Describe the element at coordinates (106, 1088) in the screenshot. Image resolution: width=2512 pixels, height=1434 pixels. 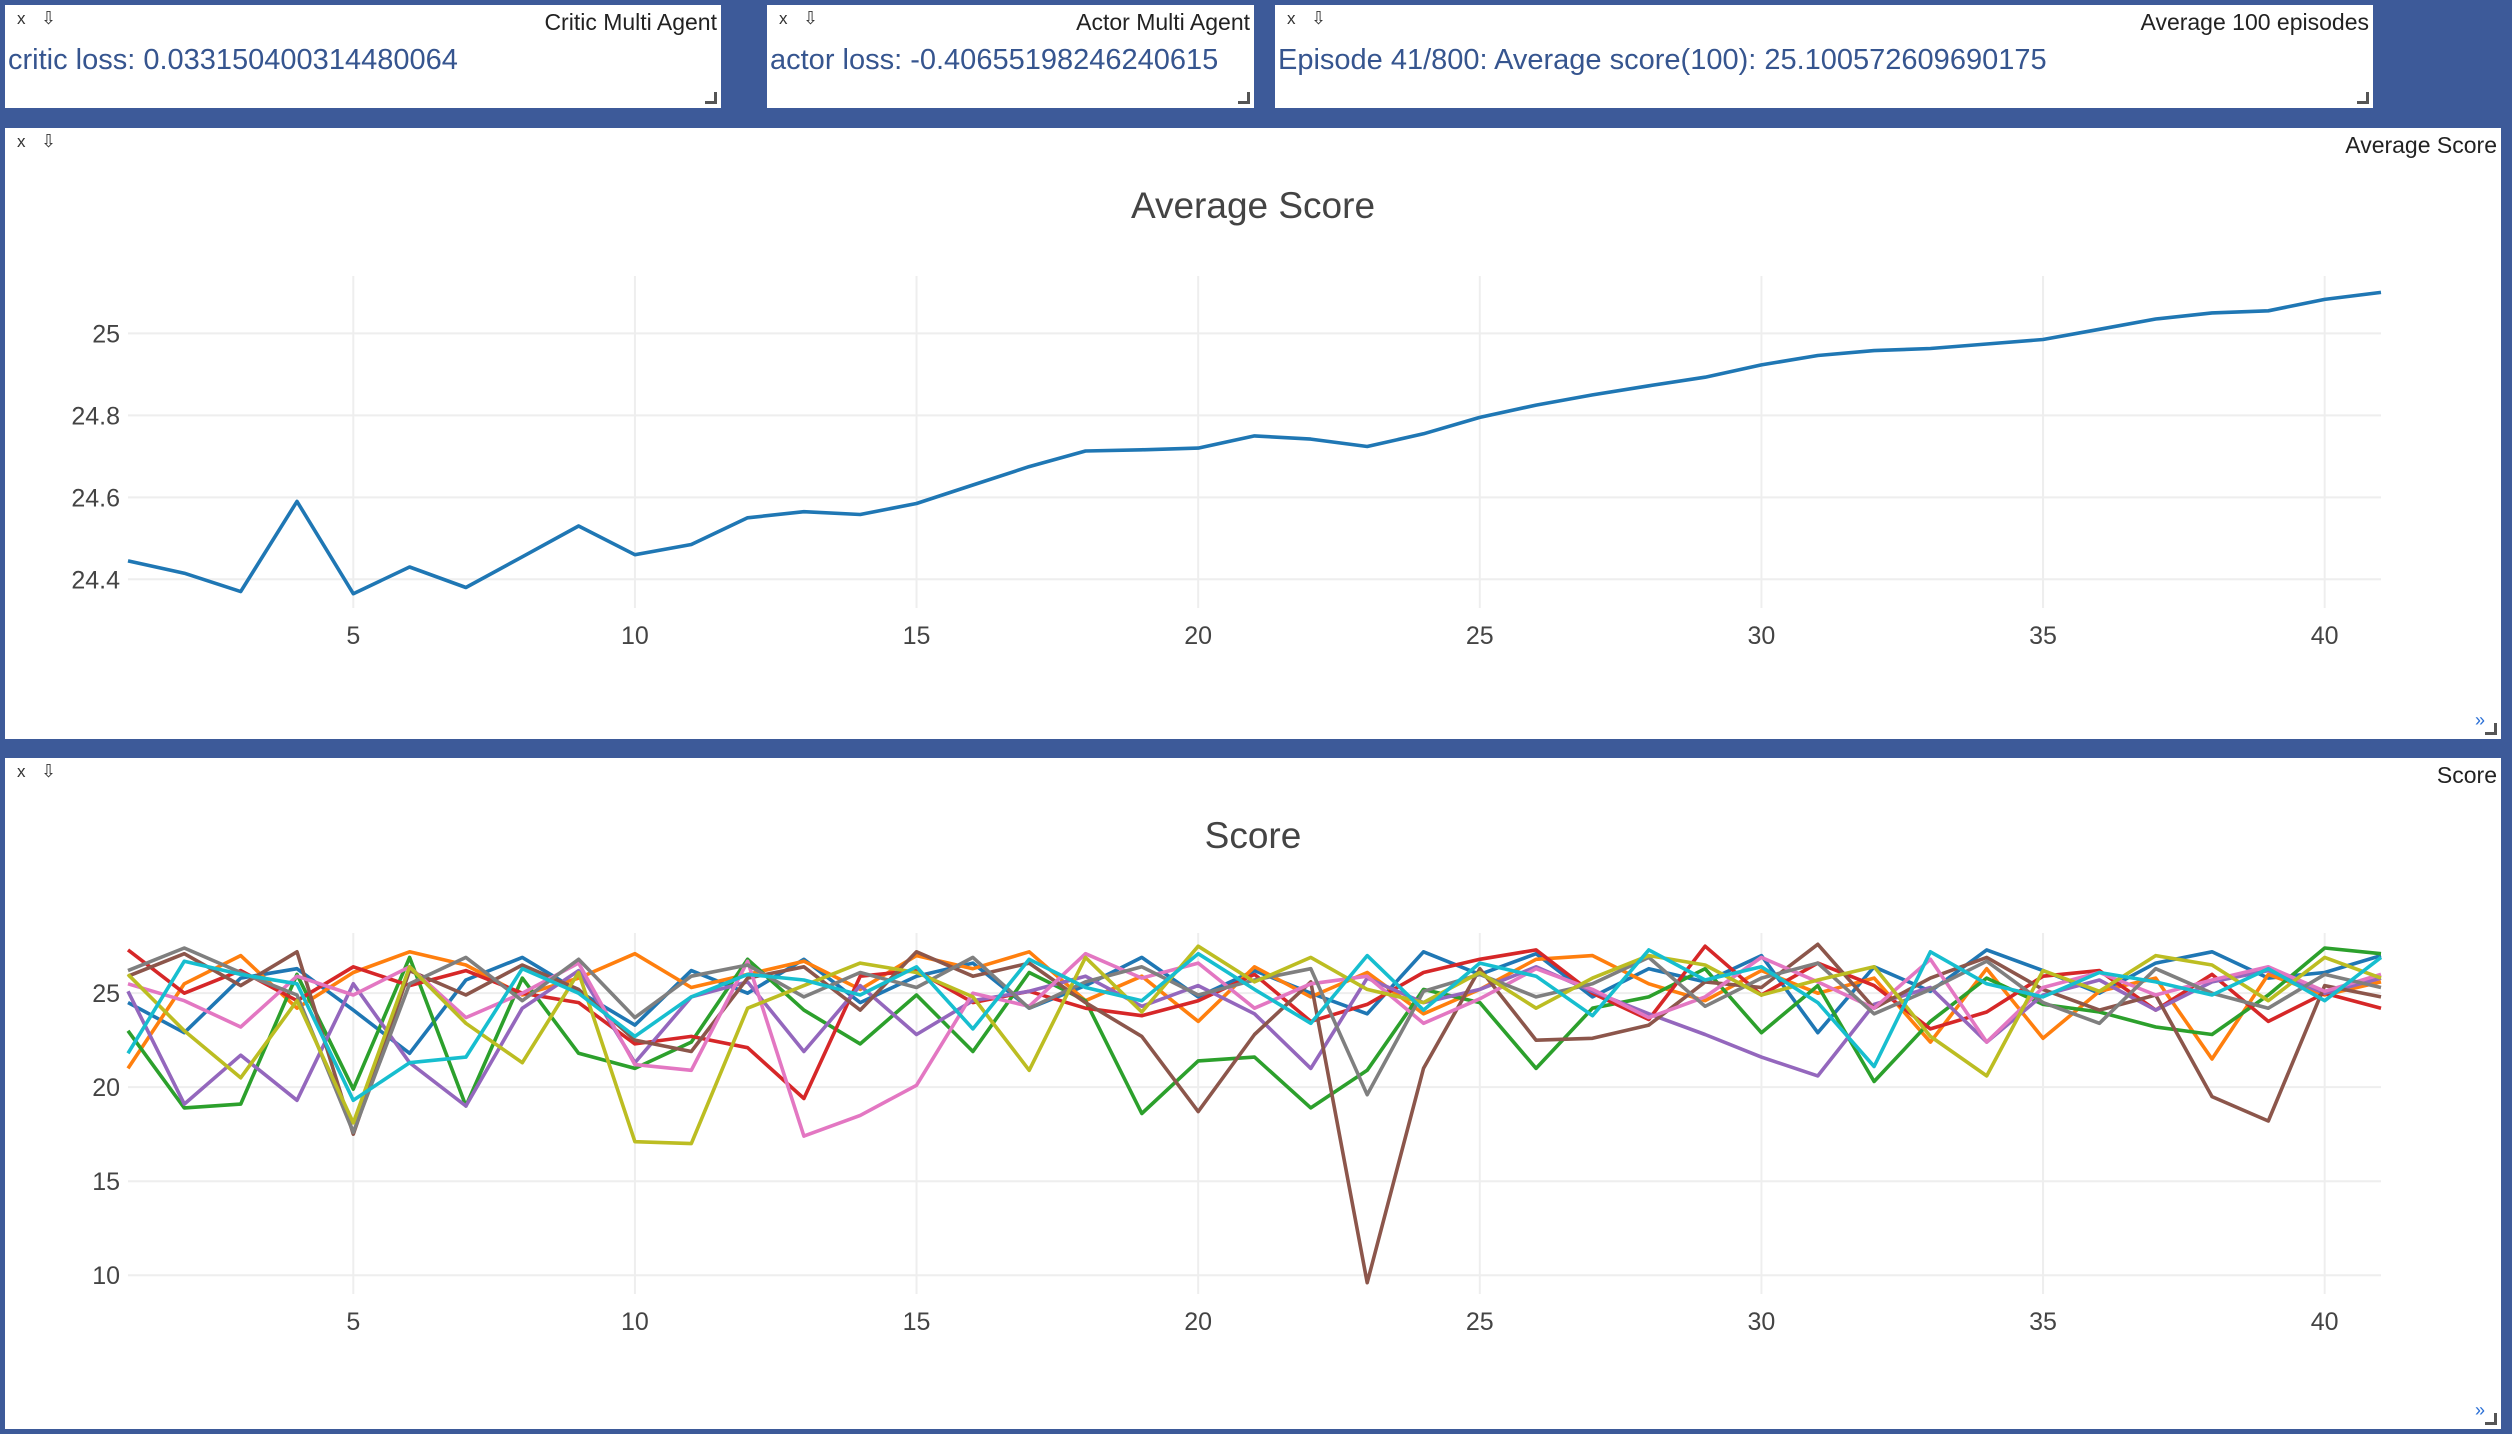
I see `y-tick-label: 20` at that location.